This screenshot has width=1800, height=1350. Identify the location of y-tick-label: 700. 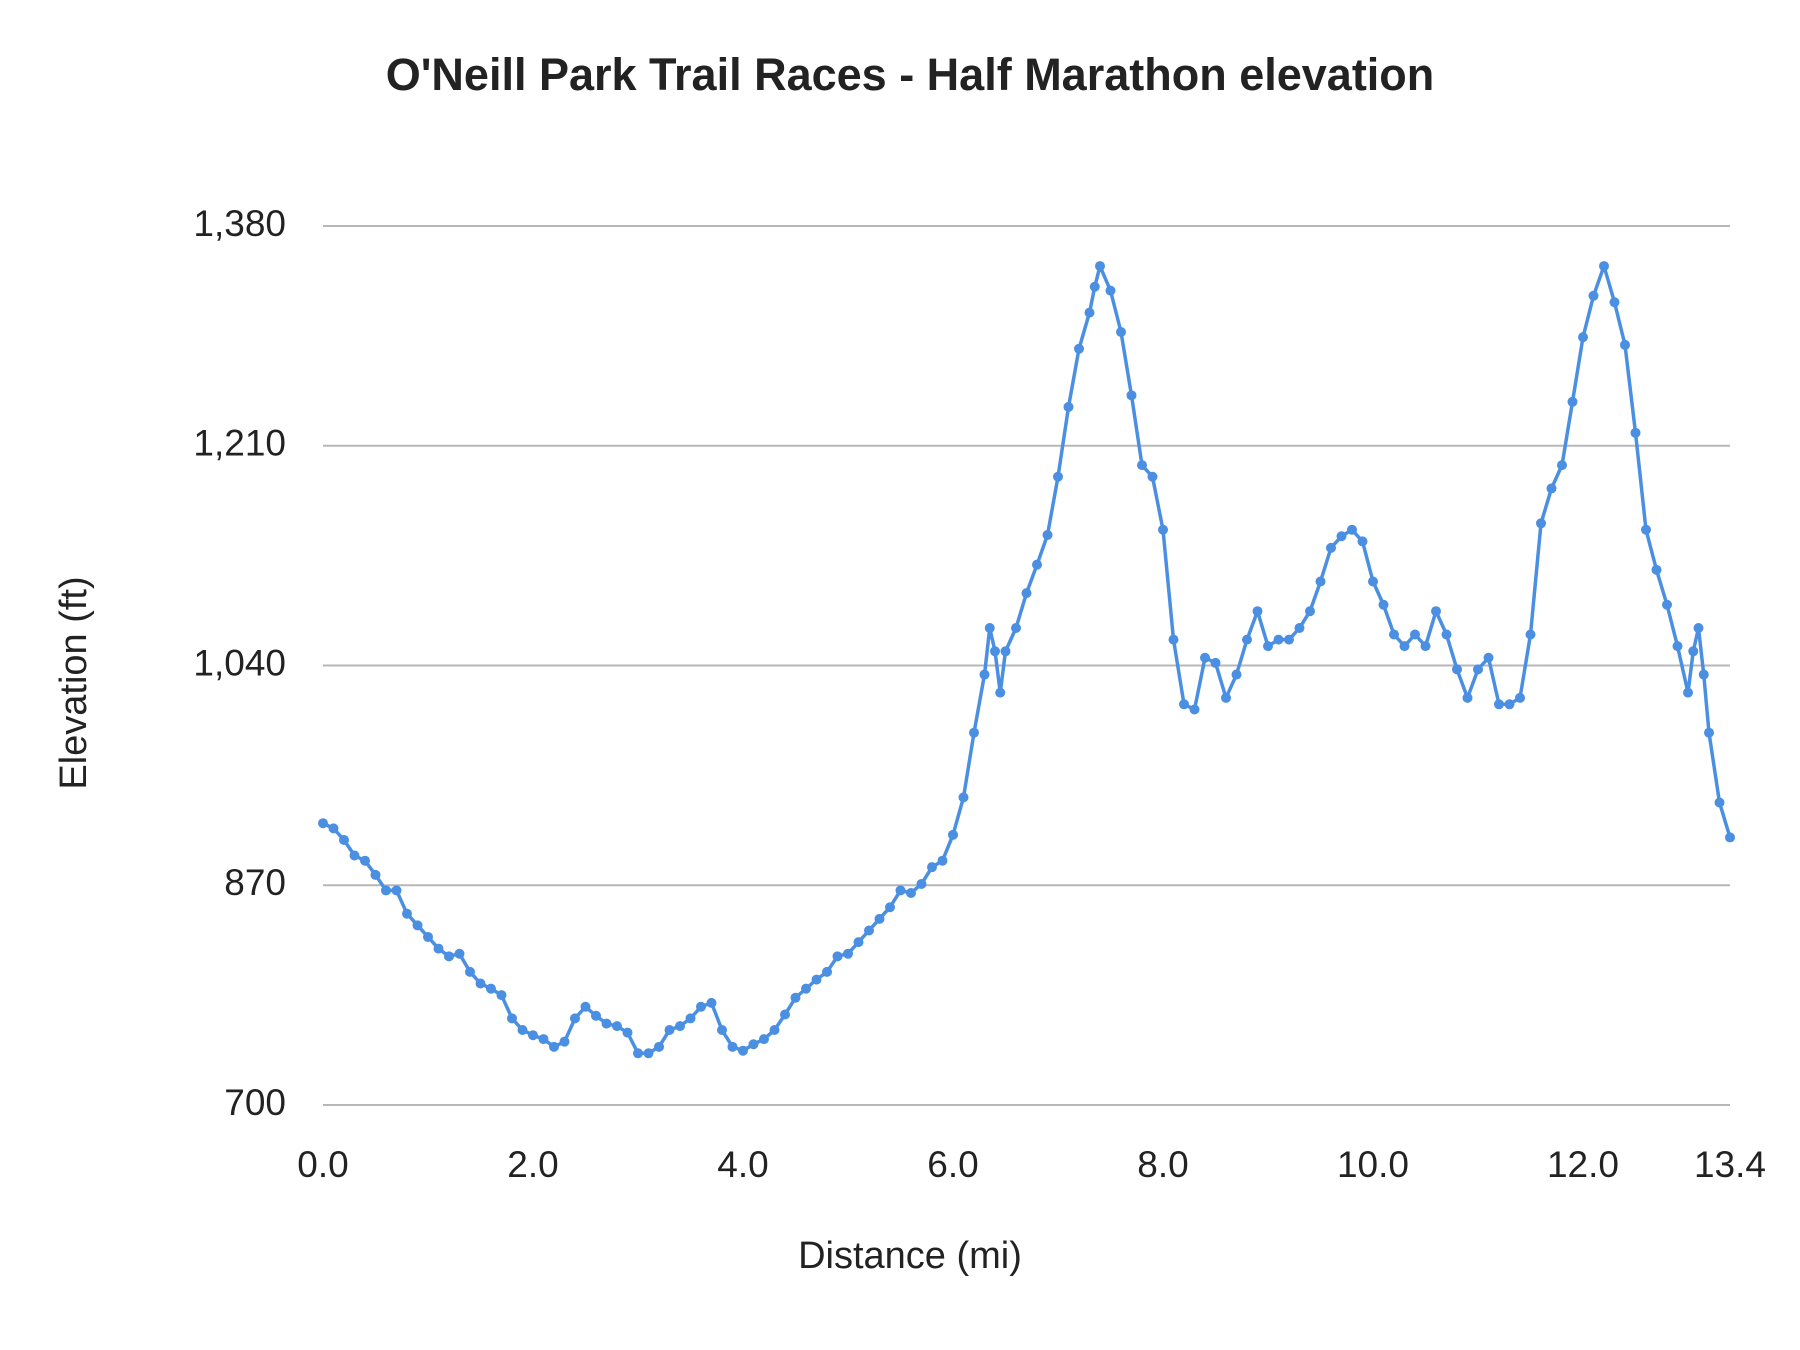
(255, 1102).